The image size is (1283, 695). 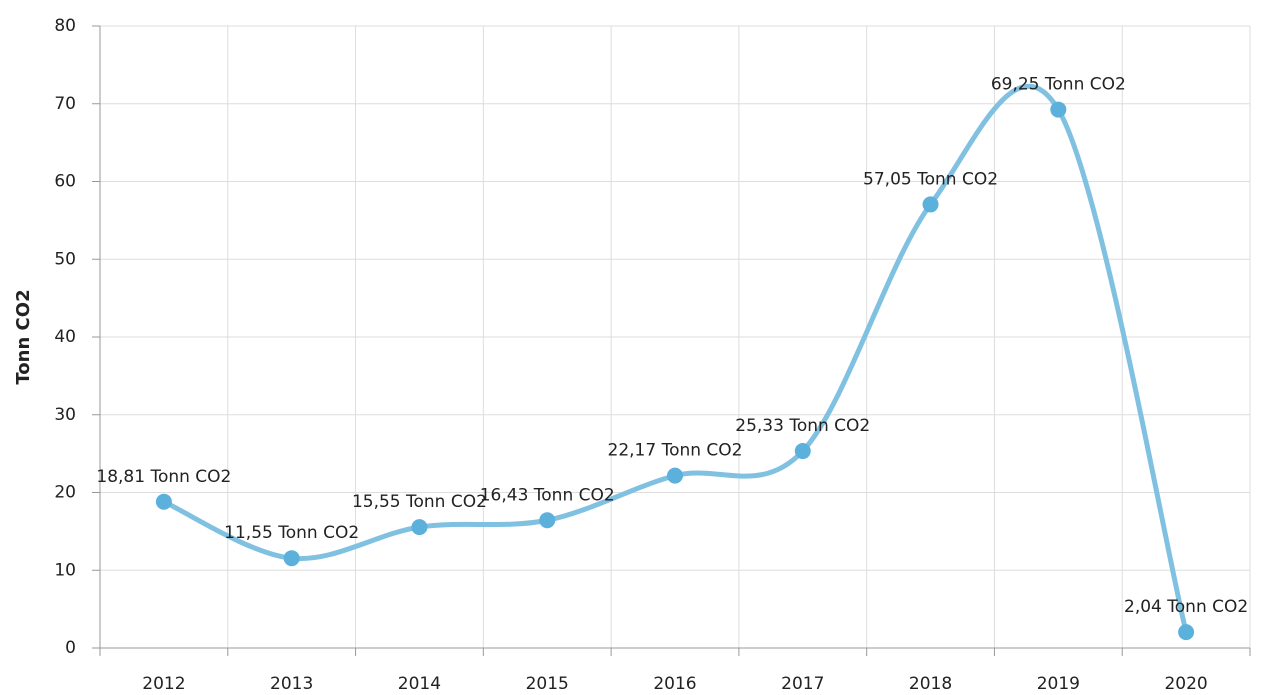 I want to click on data-label: 69,25 Tonn CO2, so click(x=1058, y=85).